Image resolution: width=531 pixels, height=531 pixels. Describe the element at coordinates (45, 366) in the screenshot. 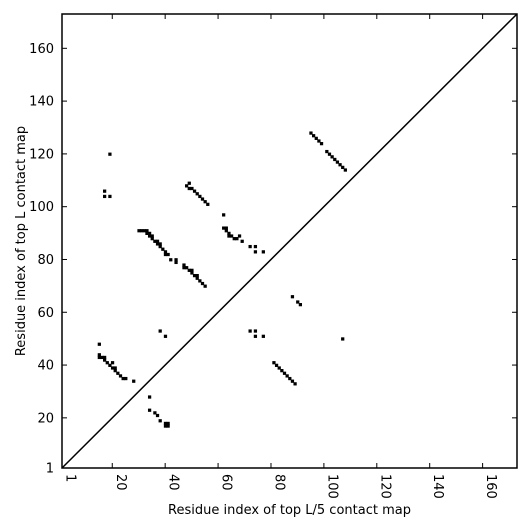

I see `y-tick-label: 40` at that location.